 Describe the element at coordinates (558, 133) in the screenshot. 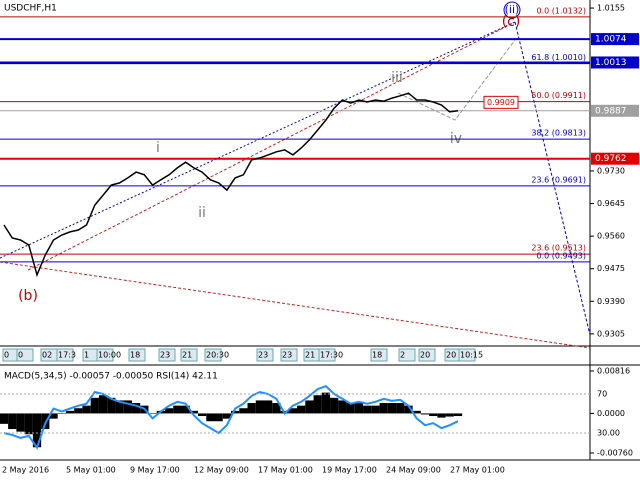

I see `level-label: 38.2 (0.9813)` at that location.